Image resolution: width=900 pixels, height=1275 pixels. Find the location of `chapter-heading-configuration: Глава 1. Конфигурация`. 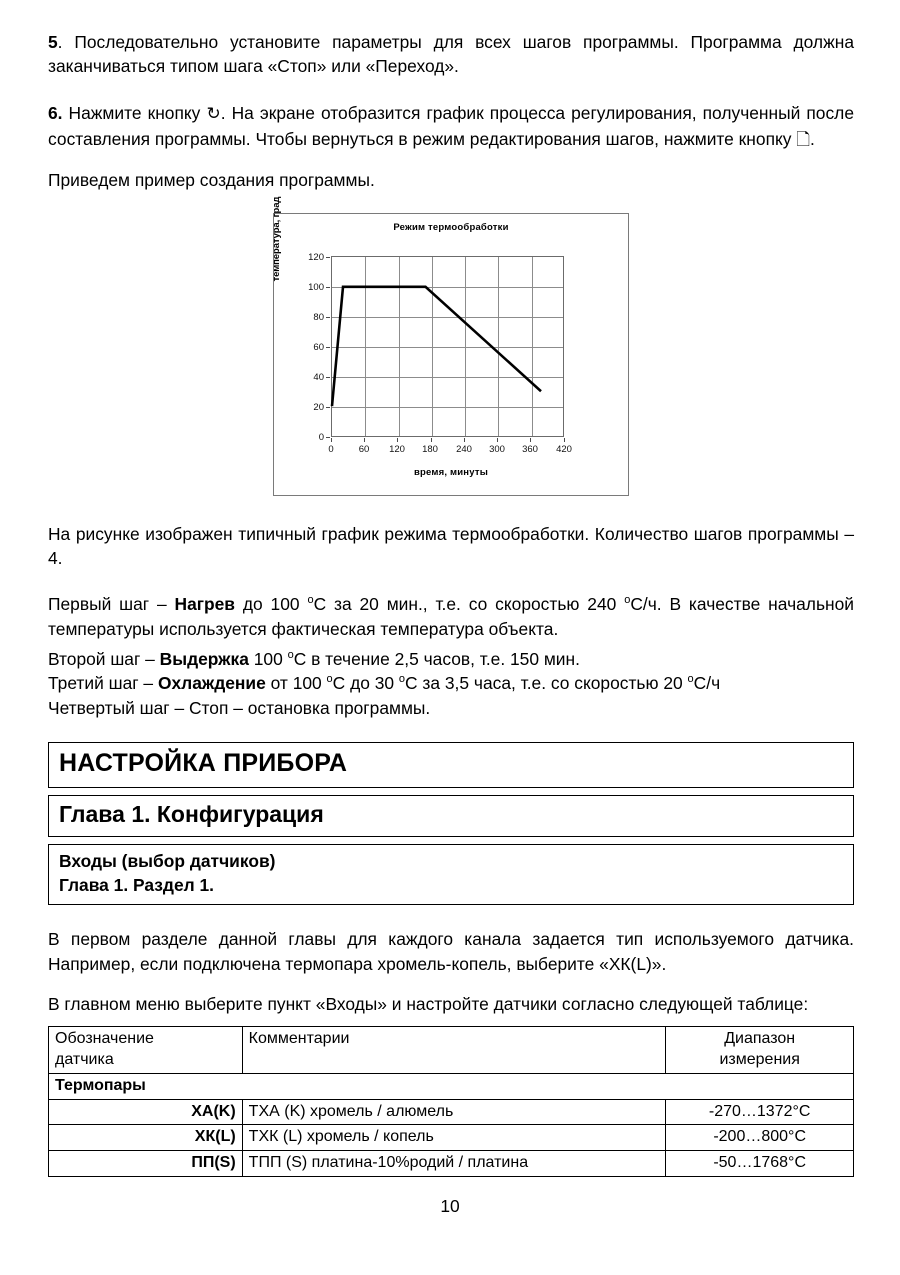

chapter-heading-configuration: Глава 1. Конфигурация is located at coordinates (451, 816).